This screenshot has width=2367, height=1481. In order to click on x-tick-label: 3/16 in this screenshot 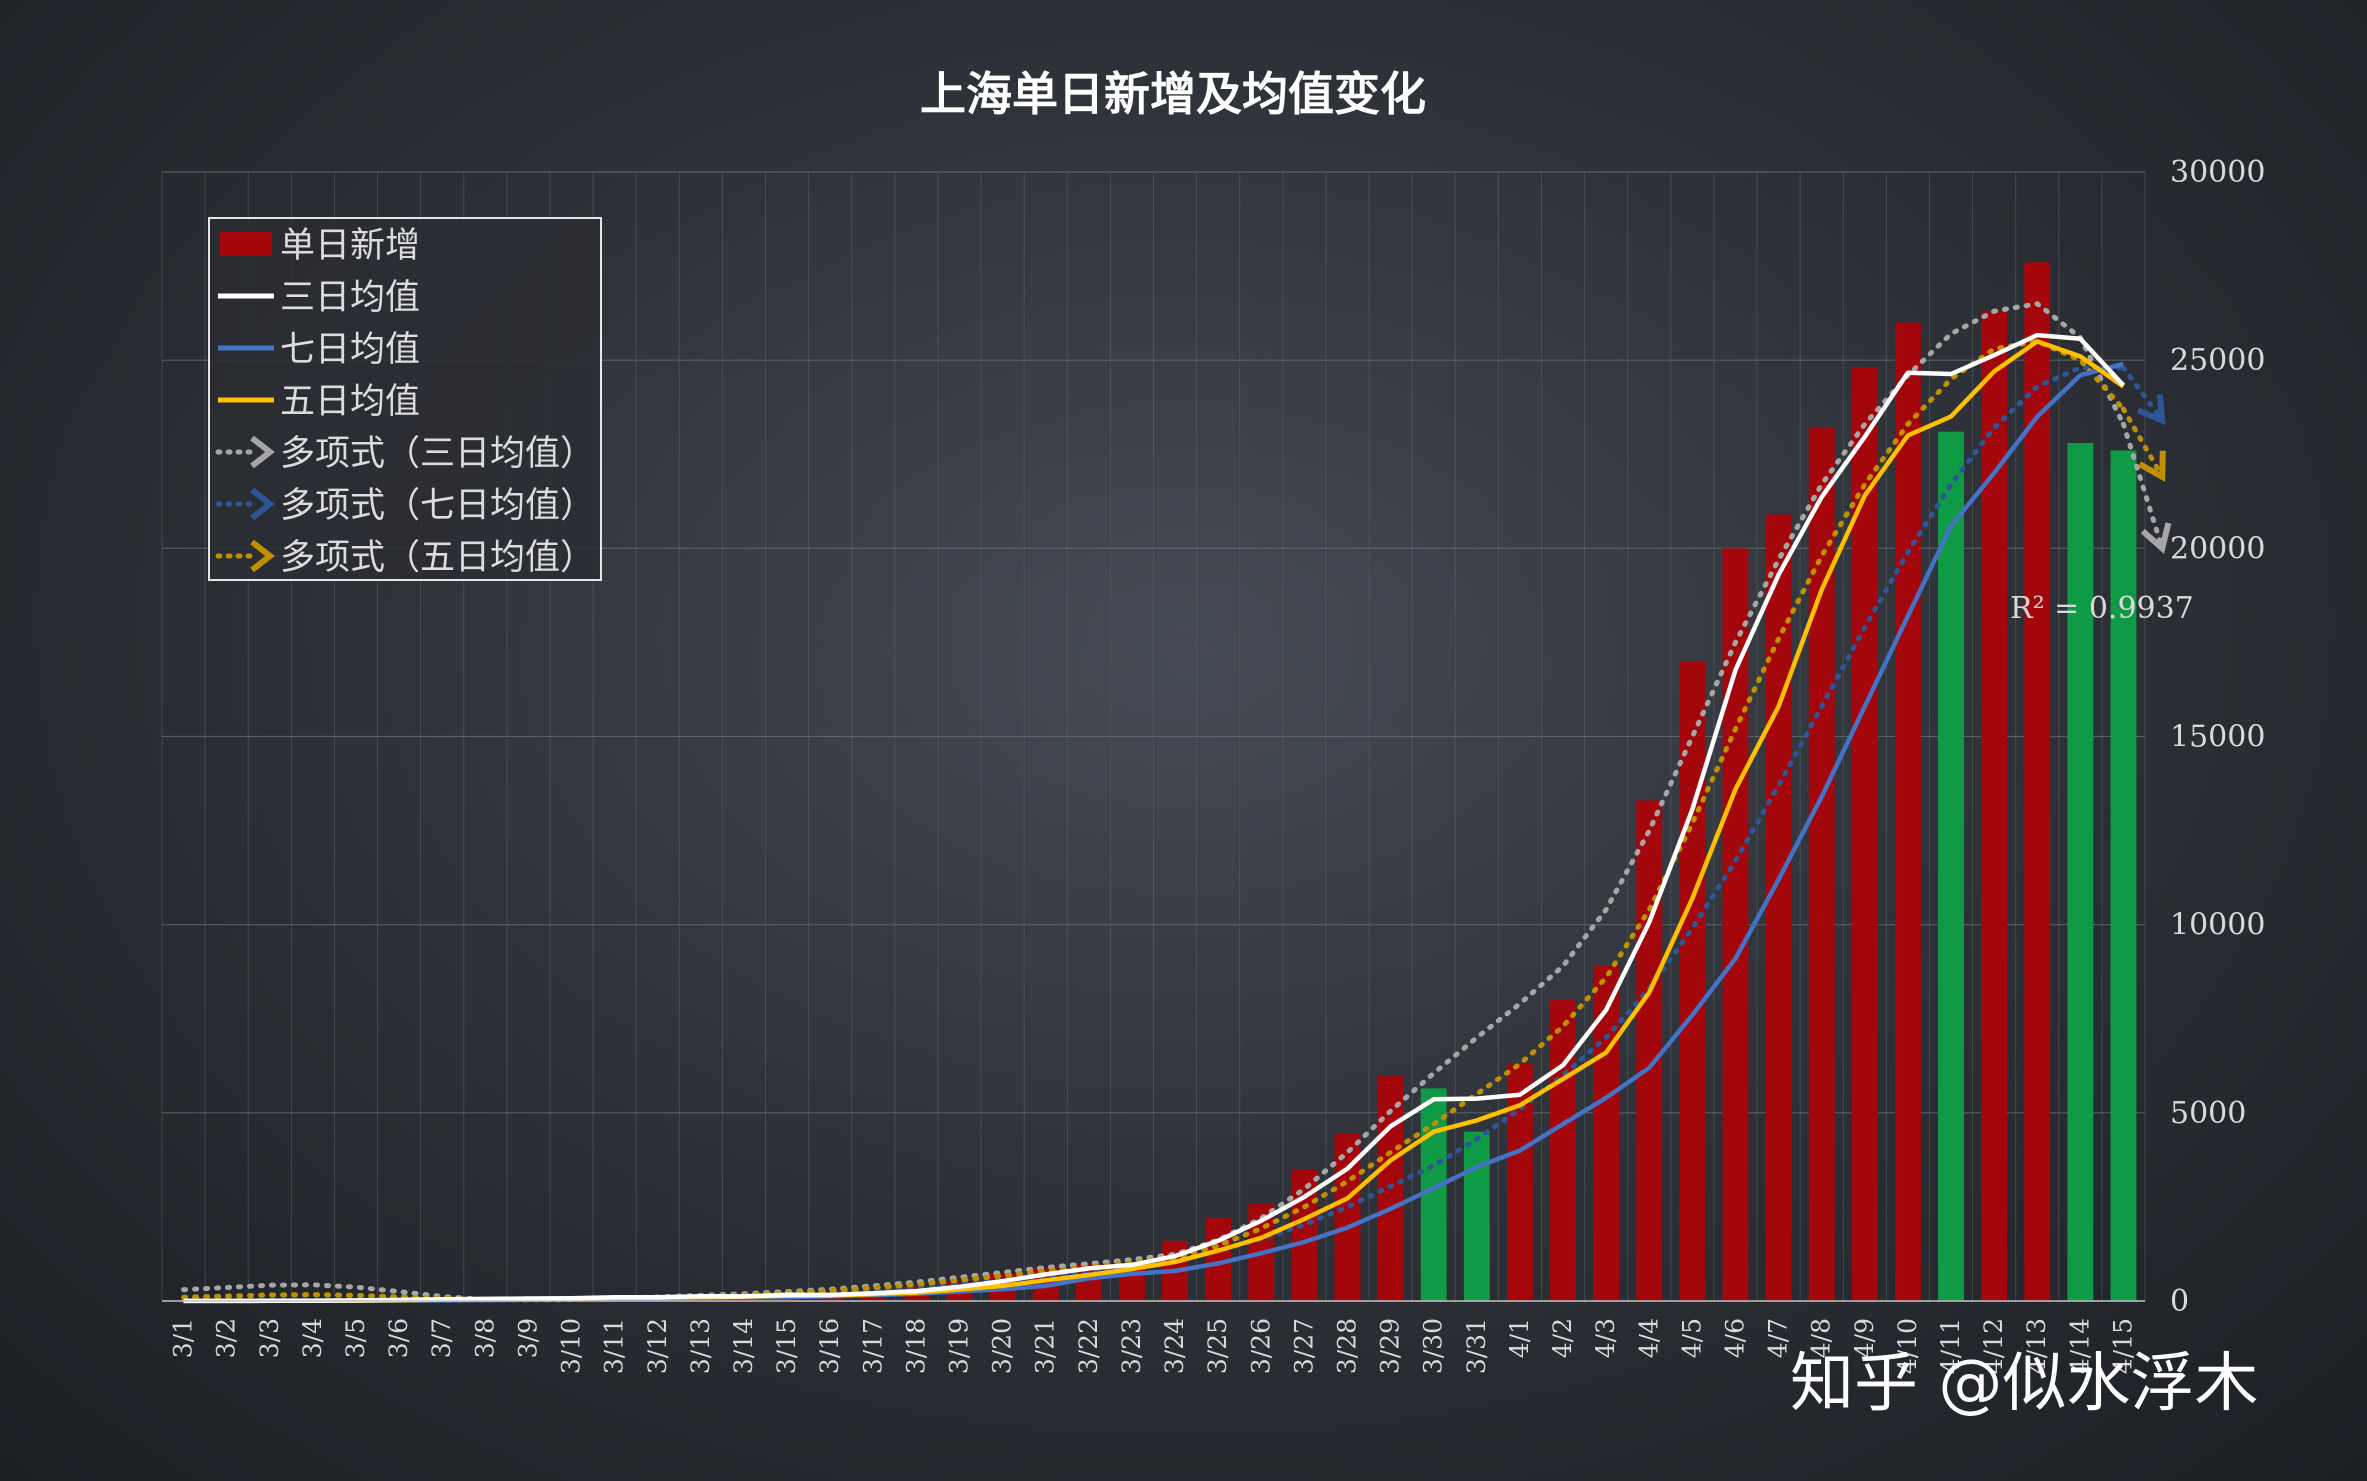, I will do `click(829, 1346)`.